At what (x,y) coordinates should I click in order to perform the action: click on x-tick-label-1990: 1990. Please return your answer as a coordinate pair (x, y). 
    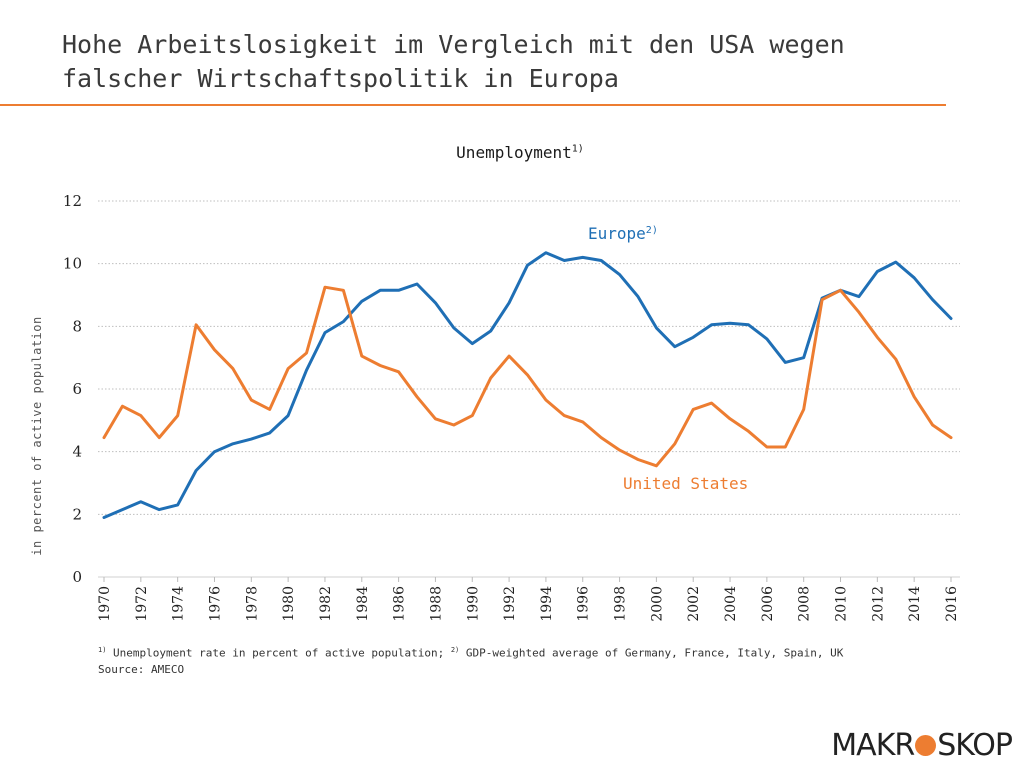
    Looking at the image, I should click on (473, 604).